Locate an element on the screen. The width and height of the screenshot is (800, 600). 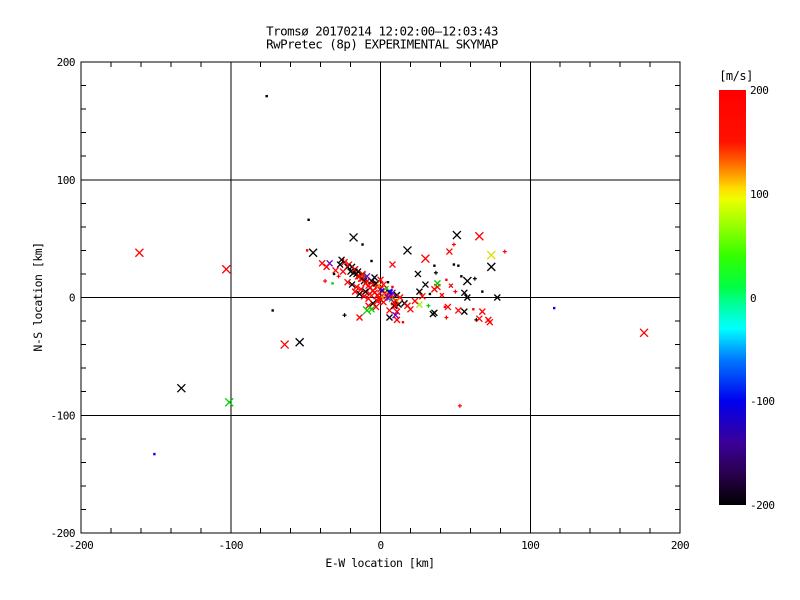
chart-subtitle: RwPretec (8p) EXPERIMENTAL SKYMAP is located at coordinates (382, 44).